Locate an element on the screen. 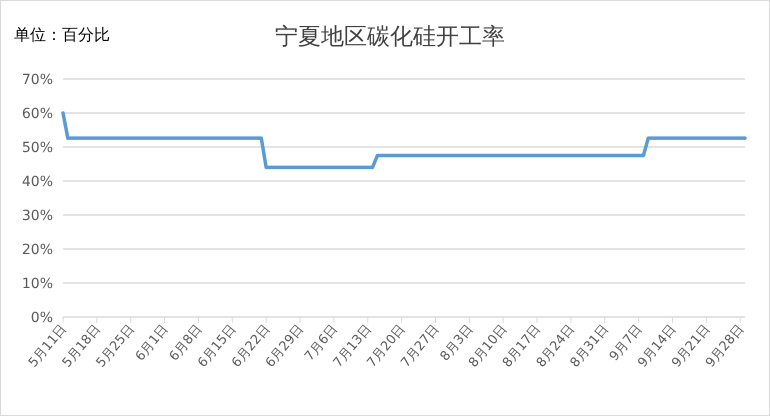  y-tick-label: 0% is located at coordinates (41, 318).